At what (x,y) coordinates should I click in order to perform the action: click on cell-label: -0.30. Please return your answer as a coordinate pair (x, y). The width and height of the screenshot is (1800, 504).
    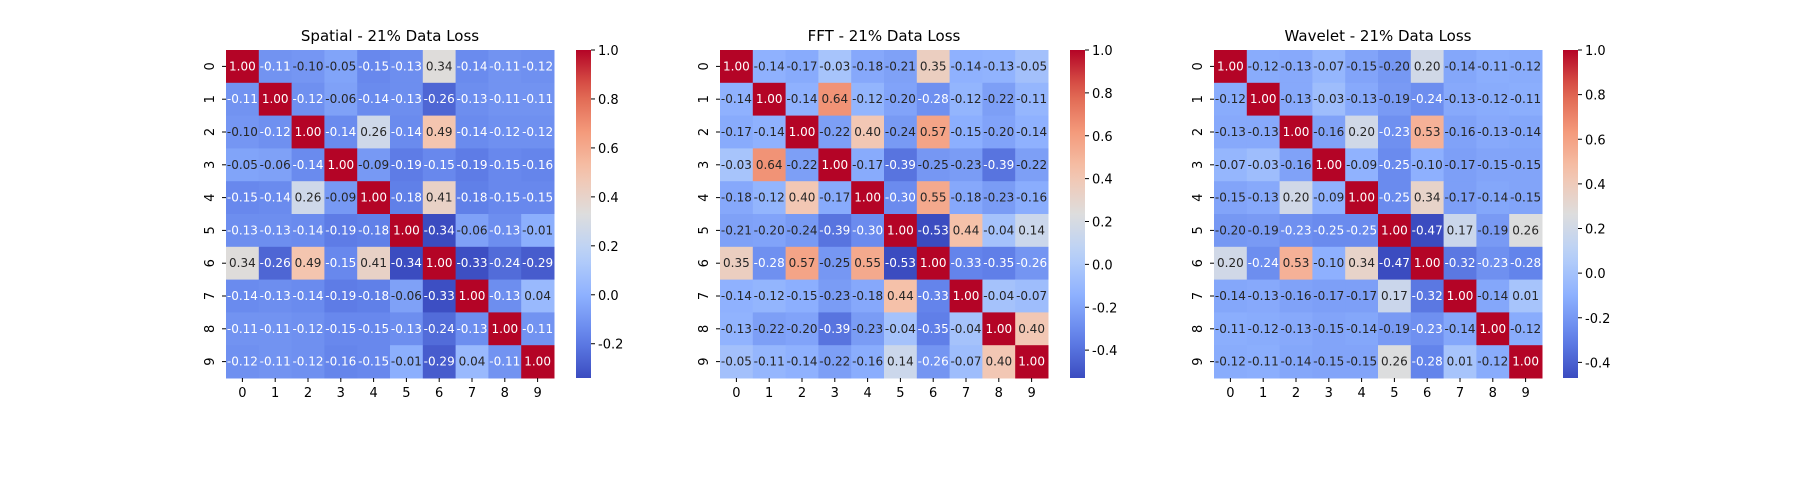
    Looking at the image, I should click on (867, 230).